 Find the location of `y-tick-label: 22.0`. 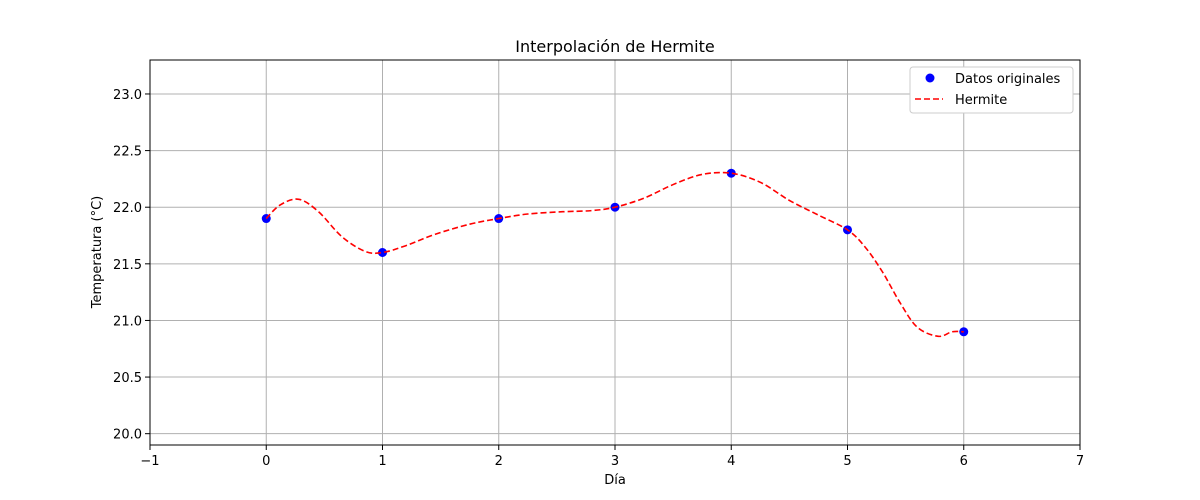

y-tick-label: 22.0 is located at coordinates (127, 208).